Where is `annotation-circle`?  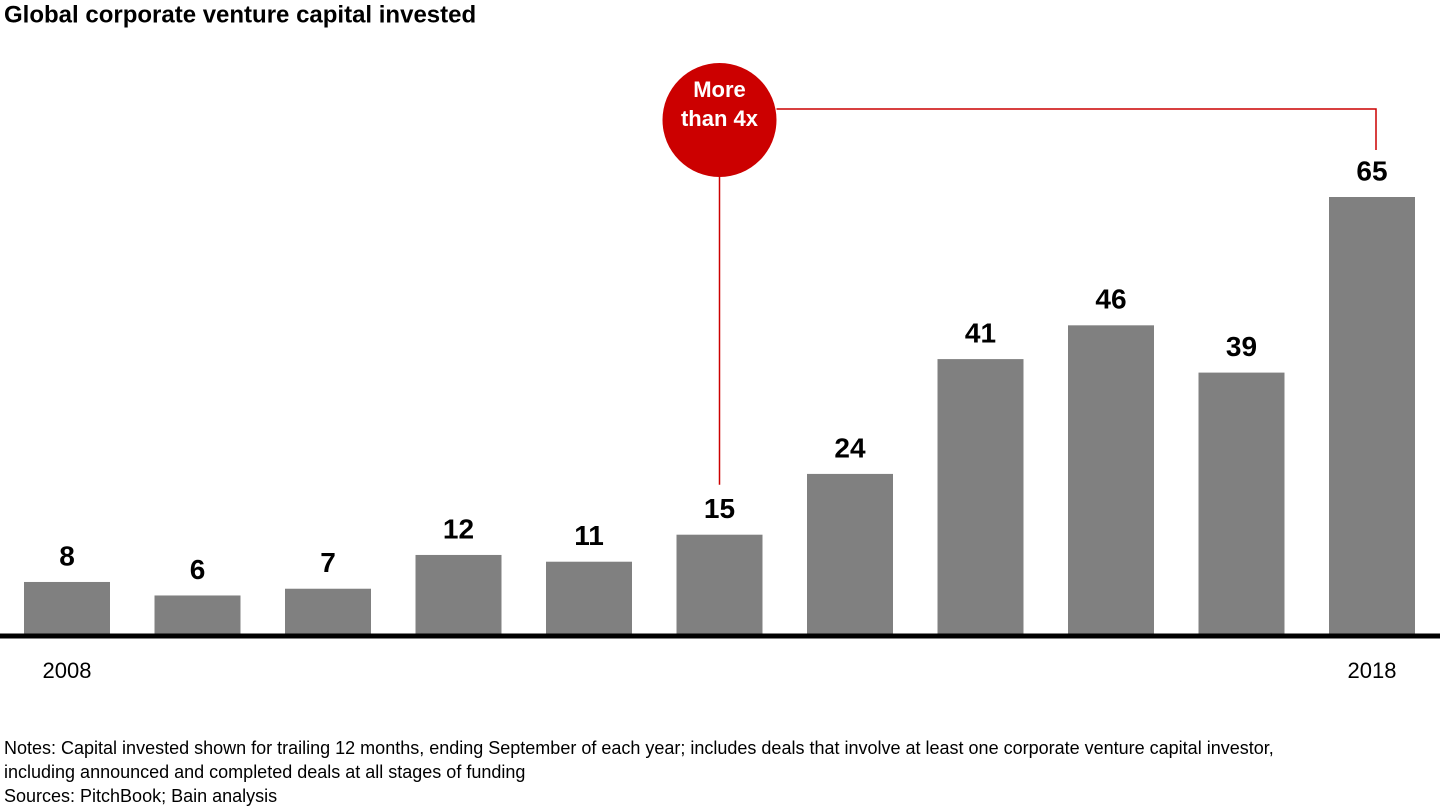 annotation-circle is located at coordinates (719, 120).